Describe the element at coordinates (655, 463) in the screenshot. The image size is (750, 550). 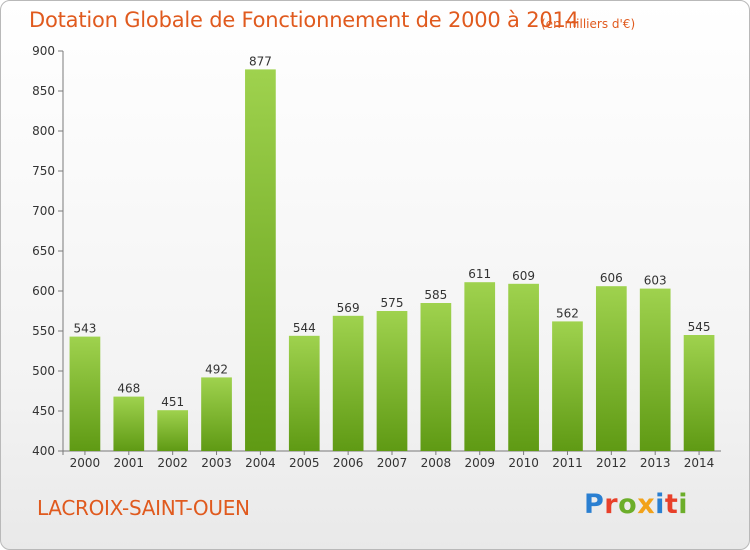
I see `x-tick-label: 2013` at that location.